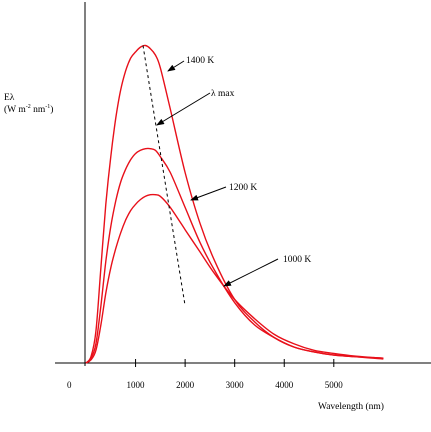 The height and width of the screenshot is (432, 431). What do you see at coordinates (183, 109) in the screenshot?
I see `annotation-lambda-max-arrow` at bounding box center [183, 109].